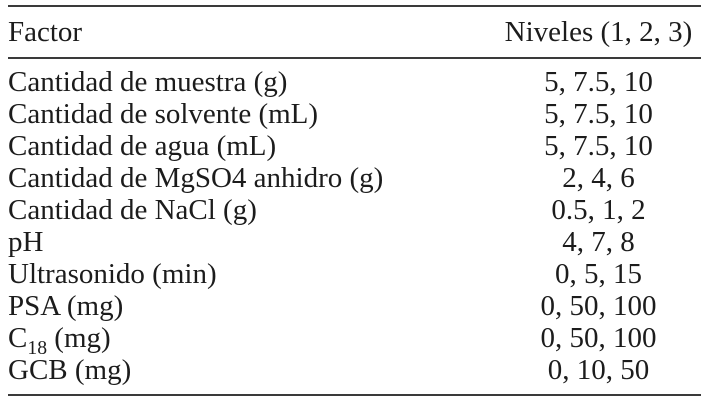  What do you see at coordinates (354, 210) in the screenshot?
I see `table-row: Cantidad de NaCl (g) 0.5, 1, 2` at bounding box center [354, 210].